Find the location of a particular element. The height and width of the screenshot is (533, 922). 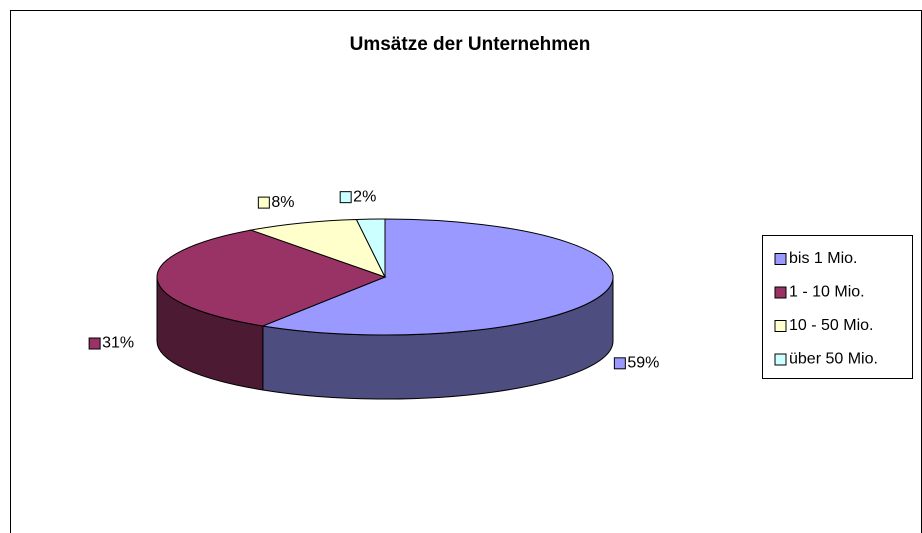

legend is located at coordinates (837, 307).